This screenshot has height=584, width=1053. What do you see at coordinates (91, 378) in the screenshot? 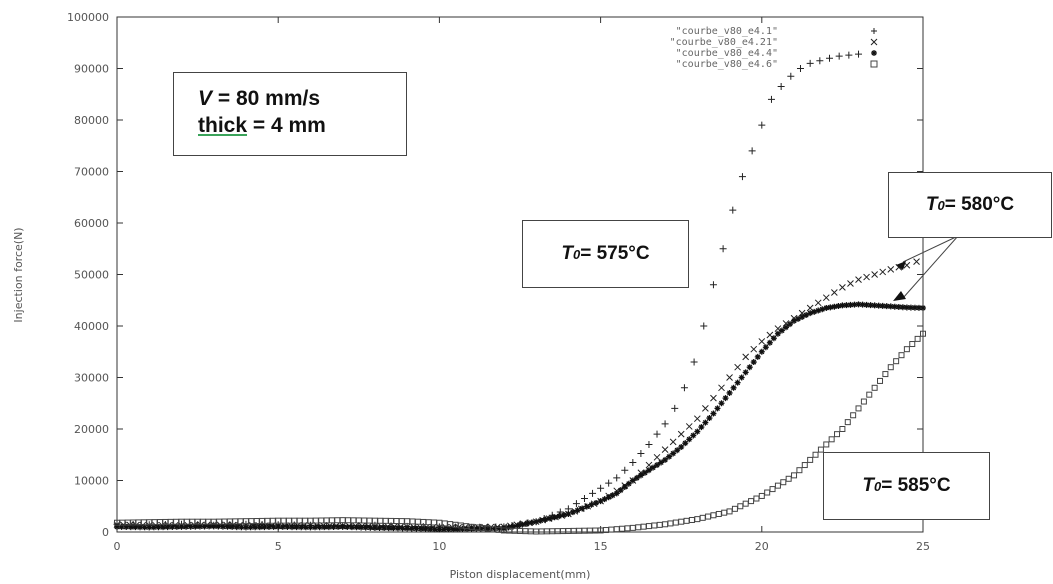
I see `y-tick-label: 30000` at bounding box center [91, 378].